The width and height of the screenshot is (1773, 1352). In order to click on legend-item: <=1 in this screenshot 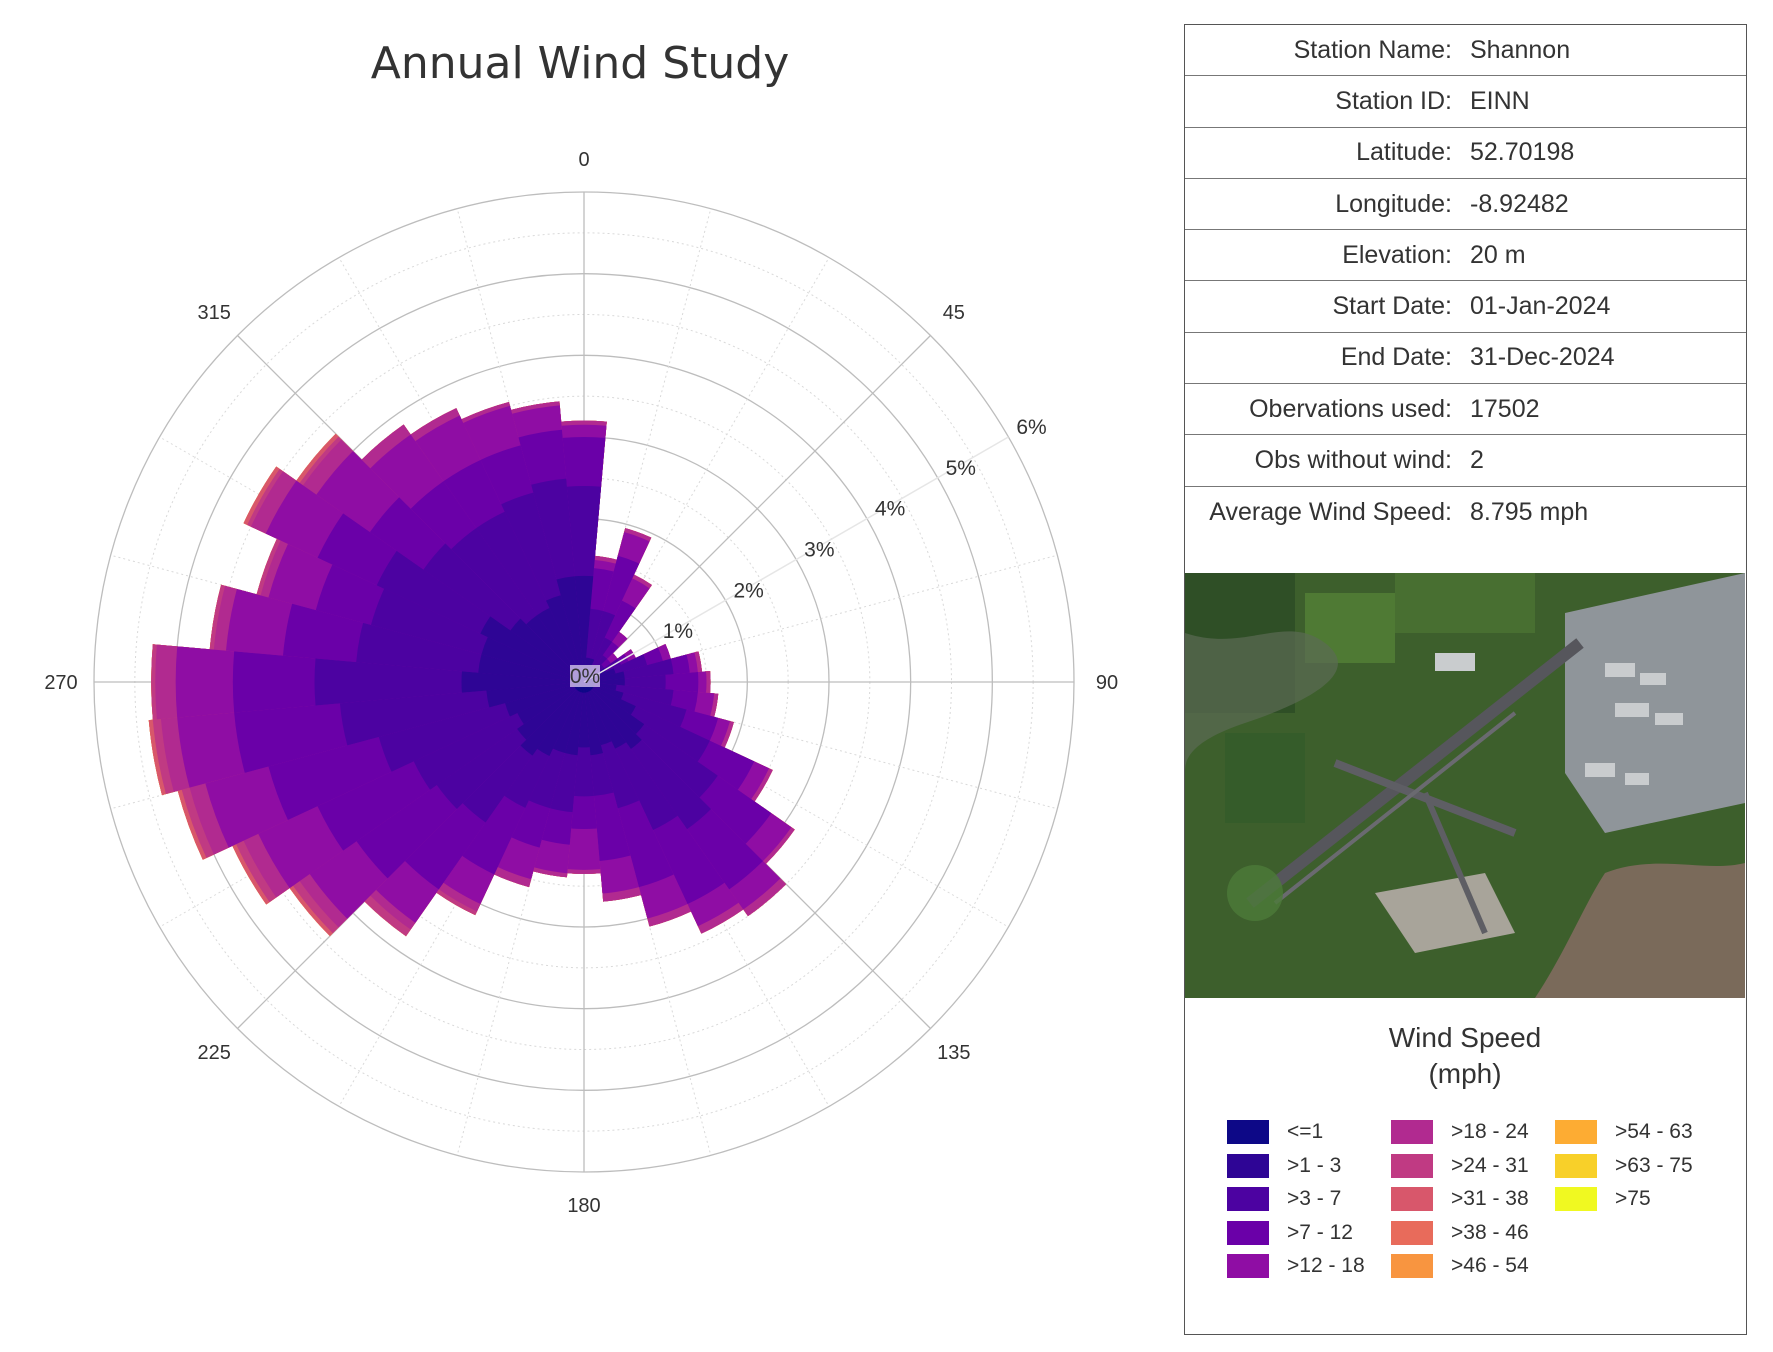, I will do `click(1275, 1132)`.